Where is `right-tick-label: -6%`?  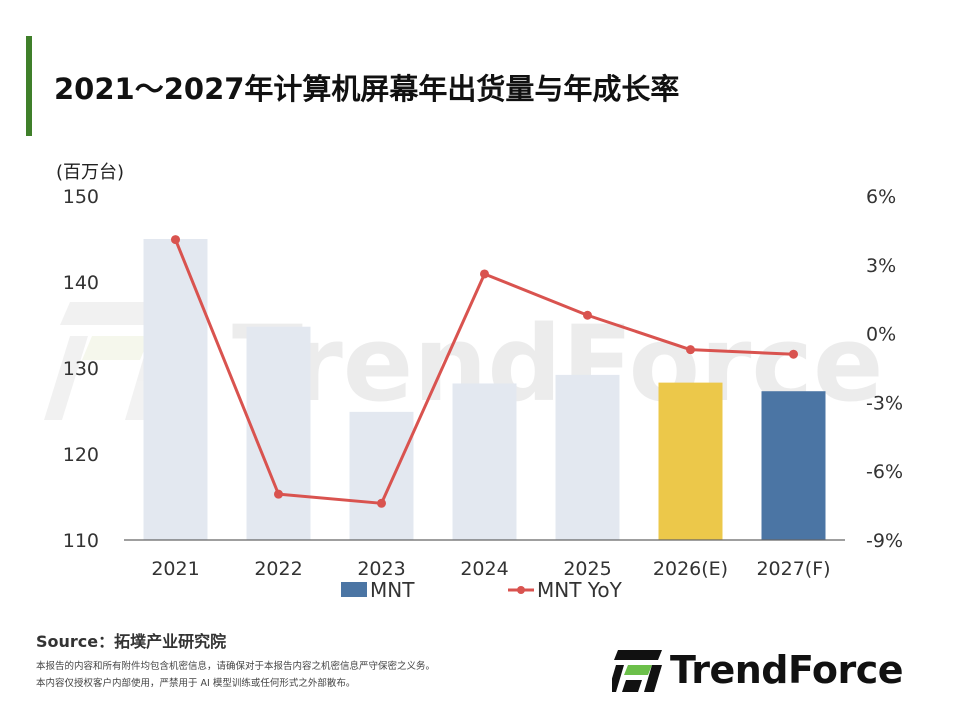
right-tick-label: -6% is located at coordinates (884, 472).